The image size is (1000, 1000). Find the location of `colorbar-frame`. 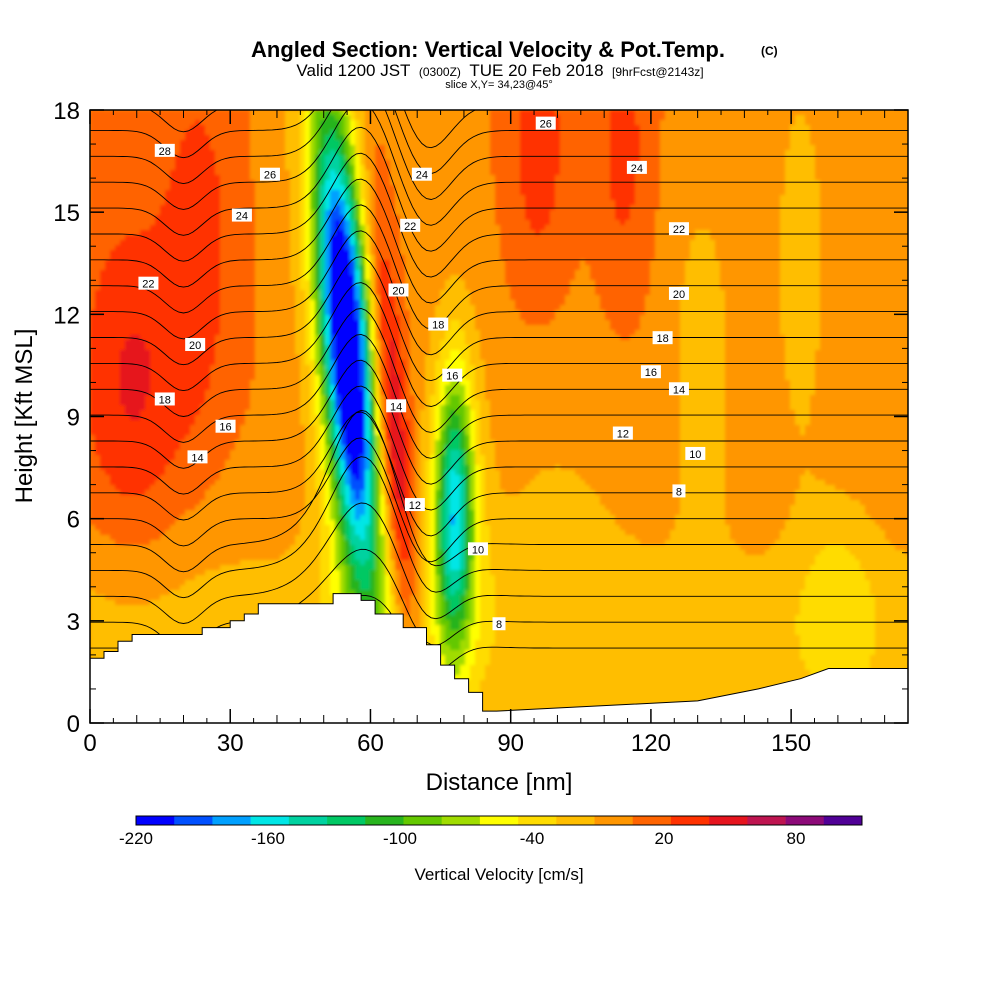

colorbar-frame is located at coordinates (499, 820).